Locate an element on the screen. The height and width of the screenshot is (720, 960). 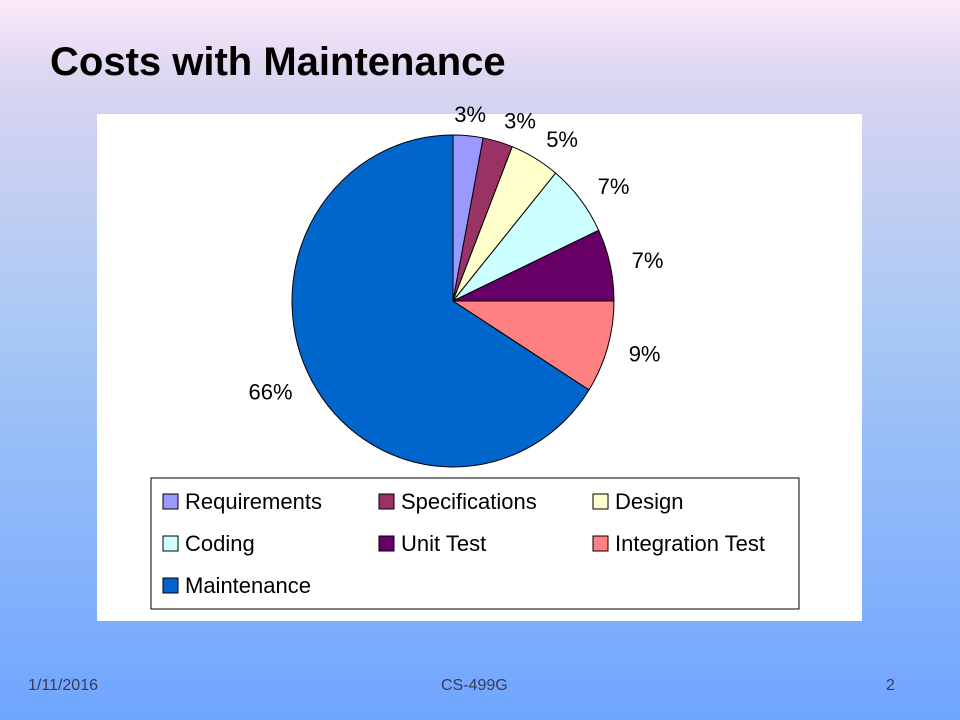
legend-label-integration-test: Integration Test is located at coordinates (690, 543).